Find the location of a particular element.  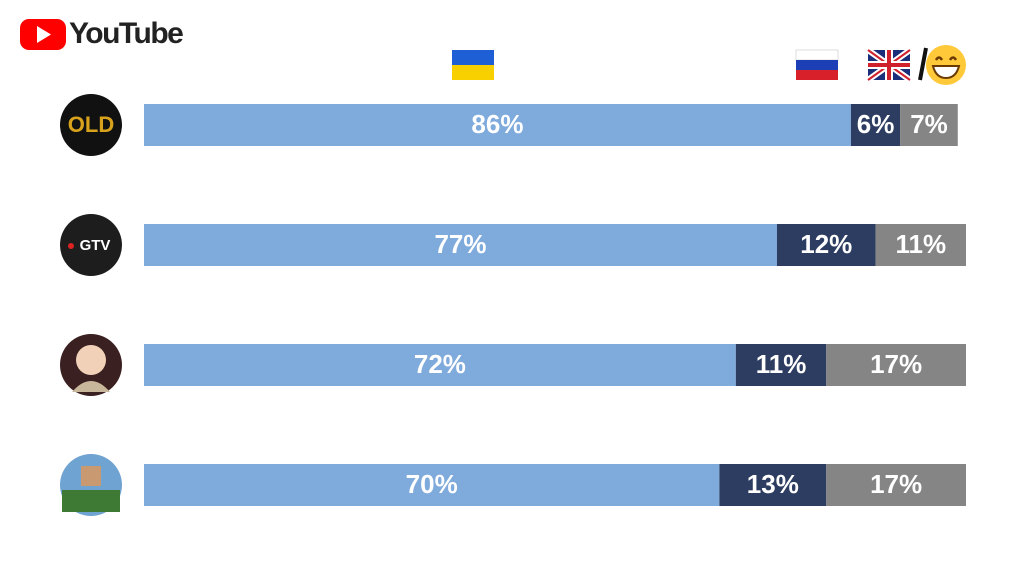

chart-title: YouTube is located at coordinates (126, 33).